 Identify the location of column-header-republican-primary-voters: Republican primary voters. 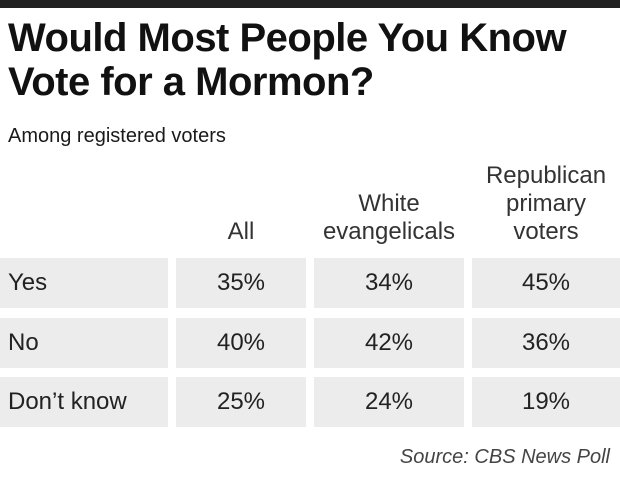
(546, 198).